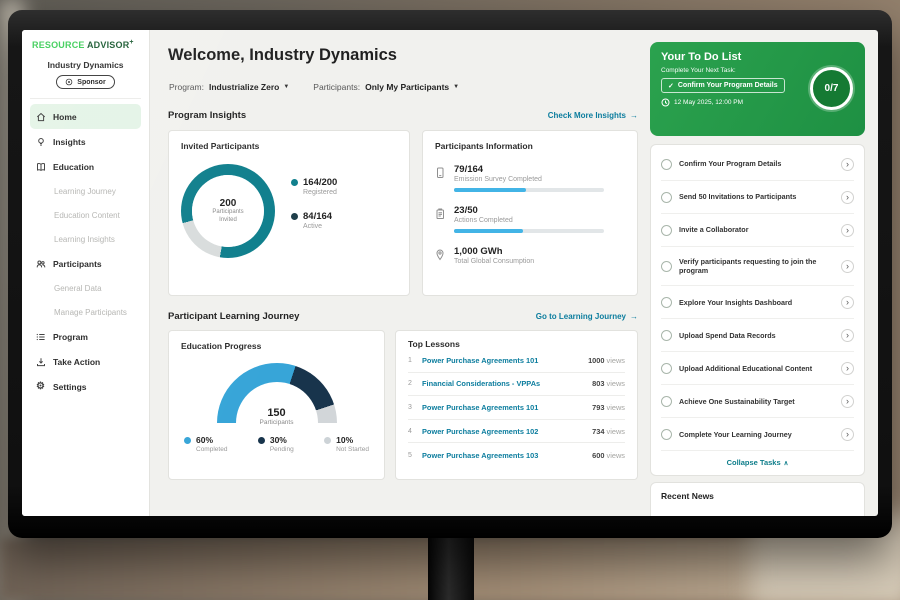 This screenshot has width=900, height=600. Describe the element at coordinates (234, 316) in the screenshot. I see `section-title: Participant Learning Journey` at that location.